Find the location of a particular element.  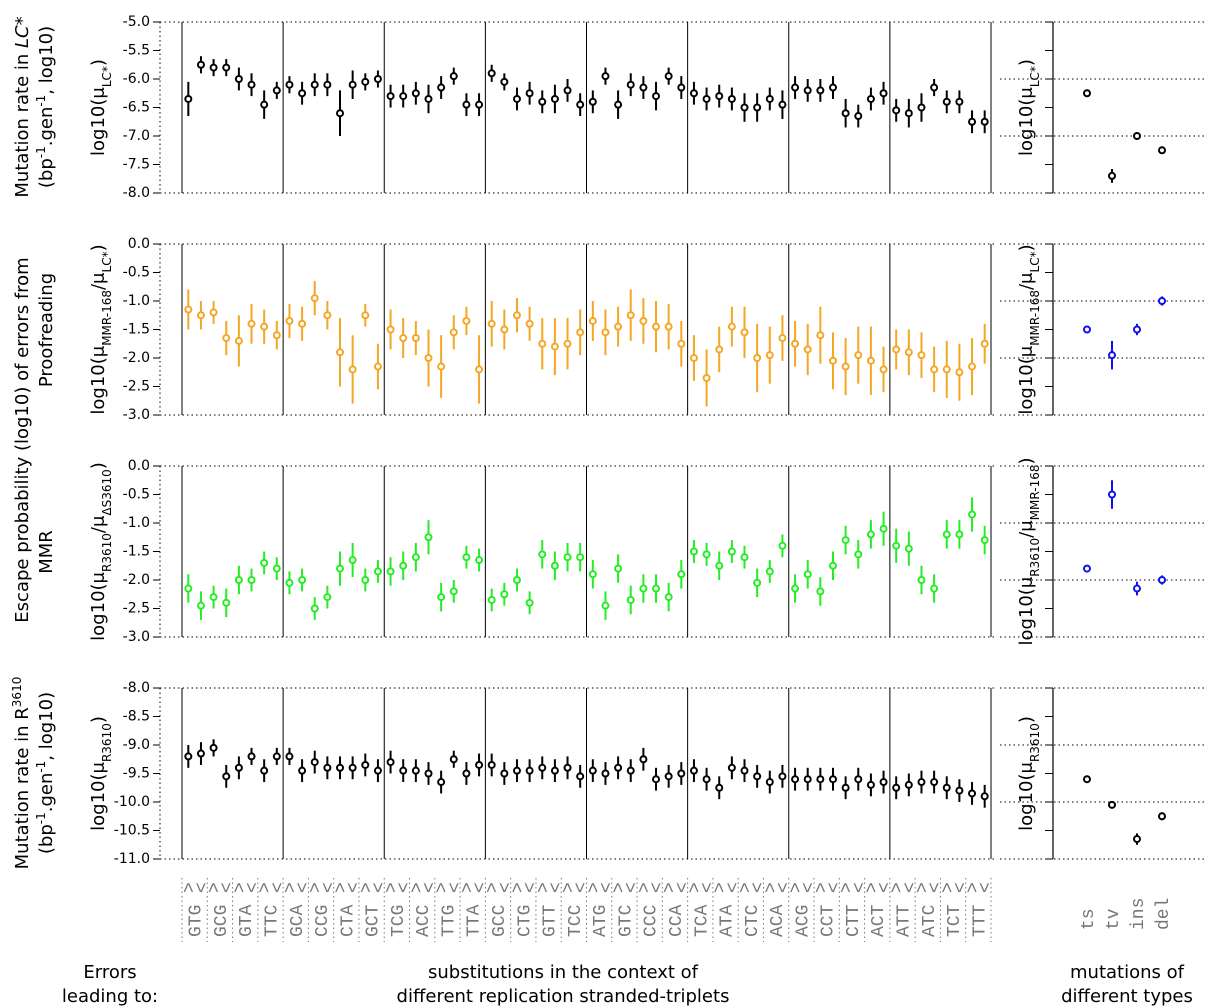

x-tick-label: GTG is located at coordinates (197, 921).